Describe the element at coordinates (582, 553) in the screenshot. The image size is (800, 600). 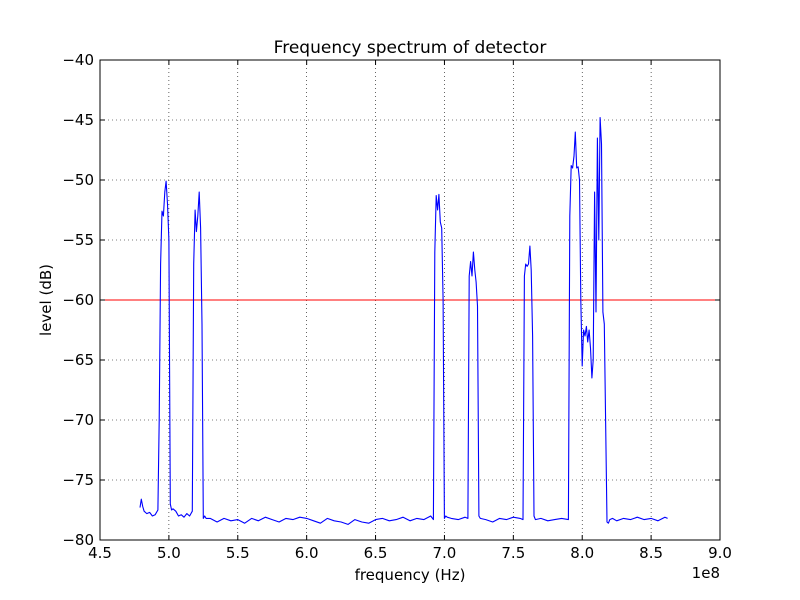
I see `x-tick-label: 8.0` at that location.